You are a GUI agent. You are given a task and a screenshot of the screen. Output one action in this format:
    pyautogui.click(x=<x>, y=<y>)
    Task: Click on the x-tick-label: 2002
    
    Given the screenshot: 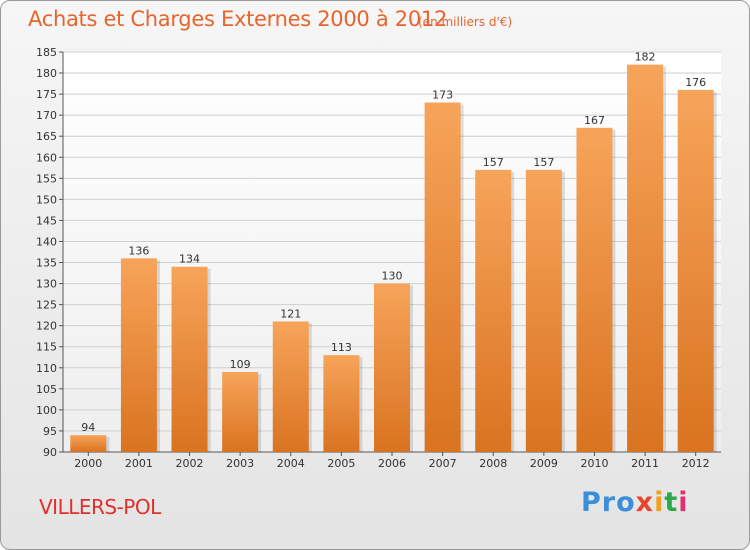 What is the action you would take?
    pyautogui.click(x=190, y=463)
    